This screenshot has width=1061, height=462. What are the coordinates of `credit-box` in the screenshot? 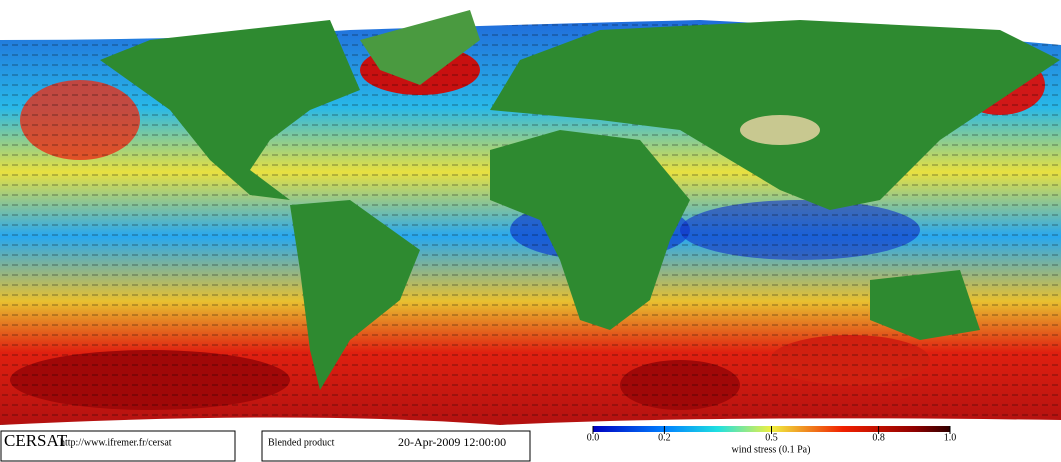 It's located at (118, 446).